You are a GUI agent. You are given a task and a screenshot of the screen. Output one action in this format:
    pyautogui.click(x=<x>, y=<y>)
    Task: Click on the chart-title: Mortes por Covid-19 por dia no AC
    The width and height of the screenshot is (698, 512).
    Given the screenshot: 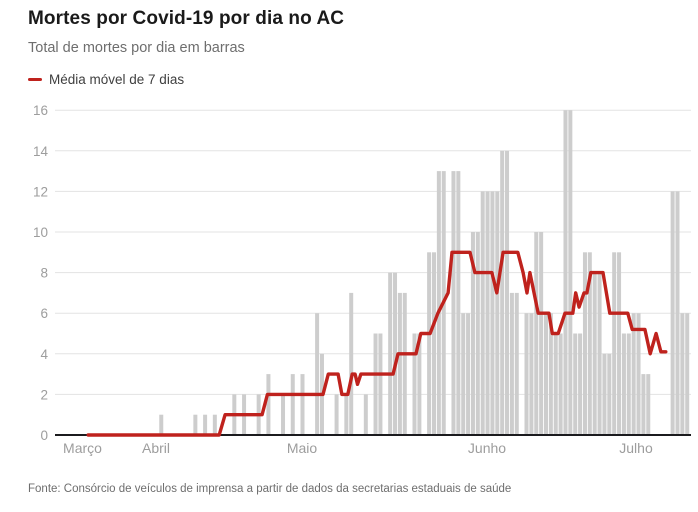 What is the action you would take?
    pyautogui.click(x=186, y=18)
    